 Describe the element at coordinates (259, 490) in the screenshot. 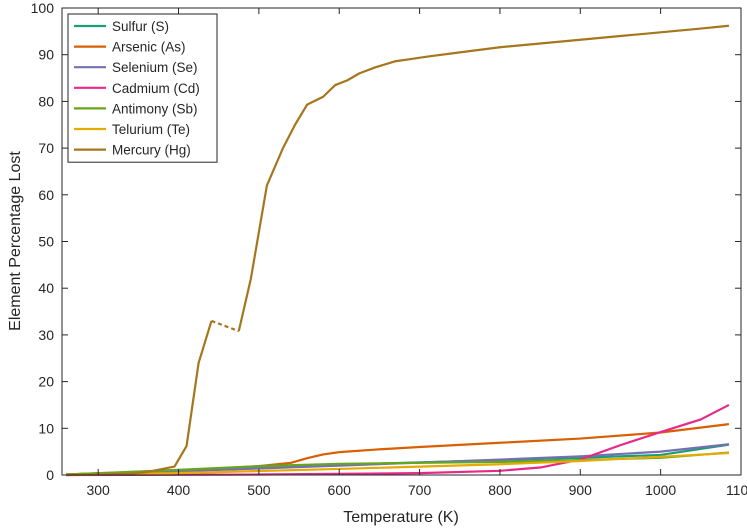

I see `x-tick-label: 500` at that location.